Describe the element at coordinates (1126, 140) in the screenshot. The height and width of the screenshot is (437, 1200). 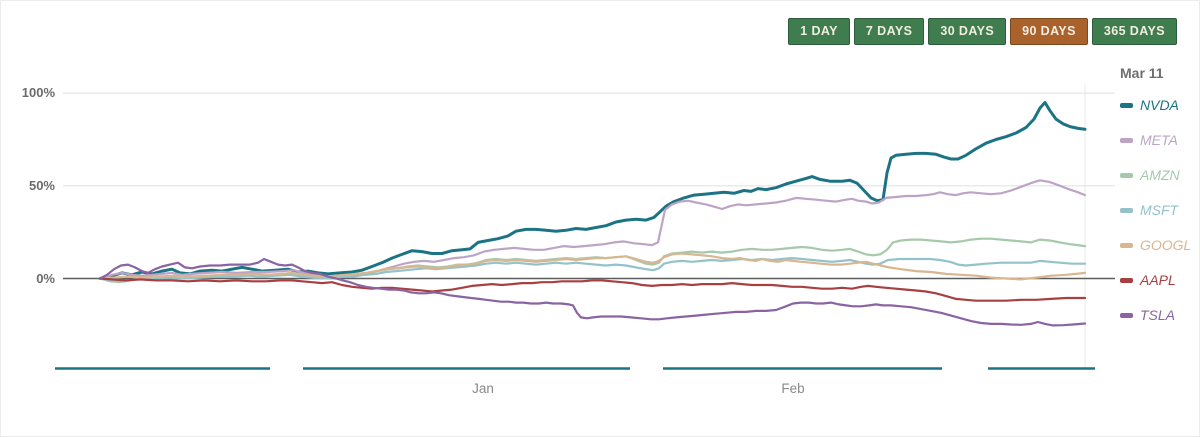
I see `meta-series-marker-icon` at that location.